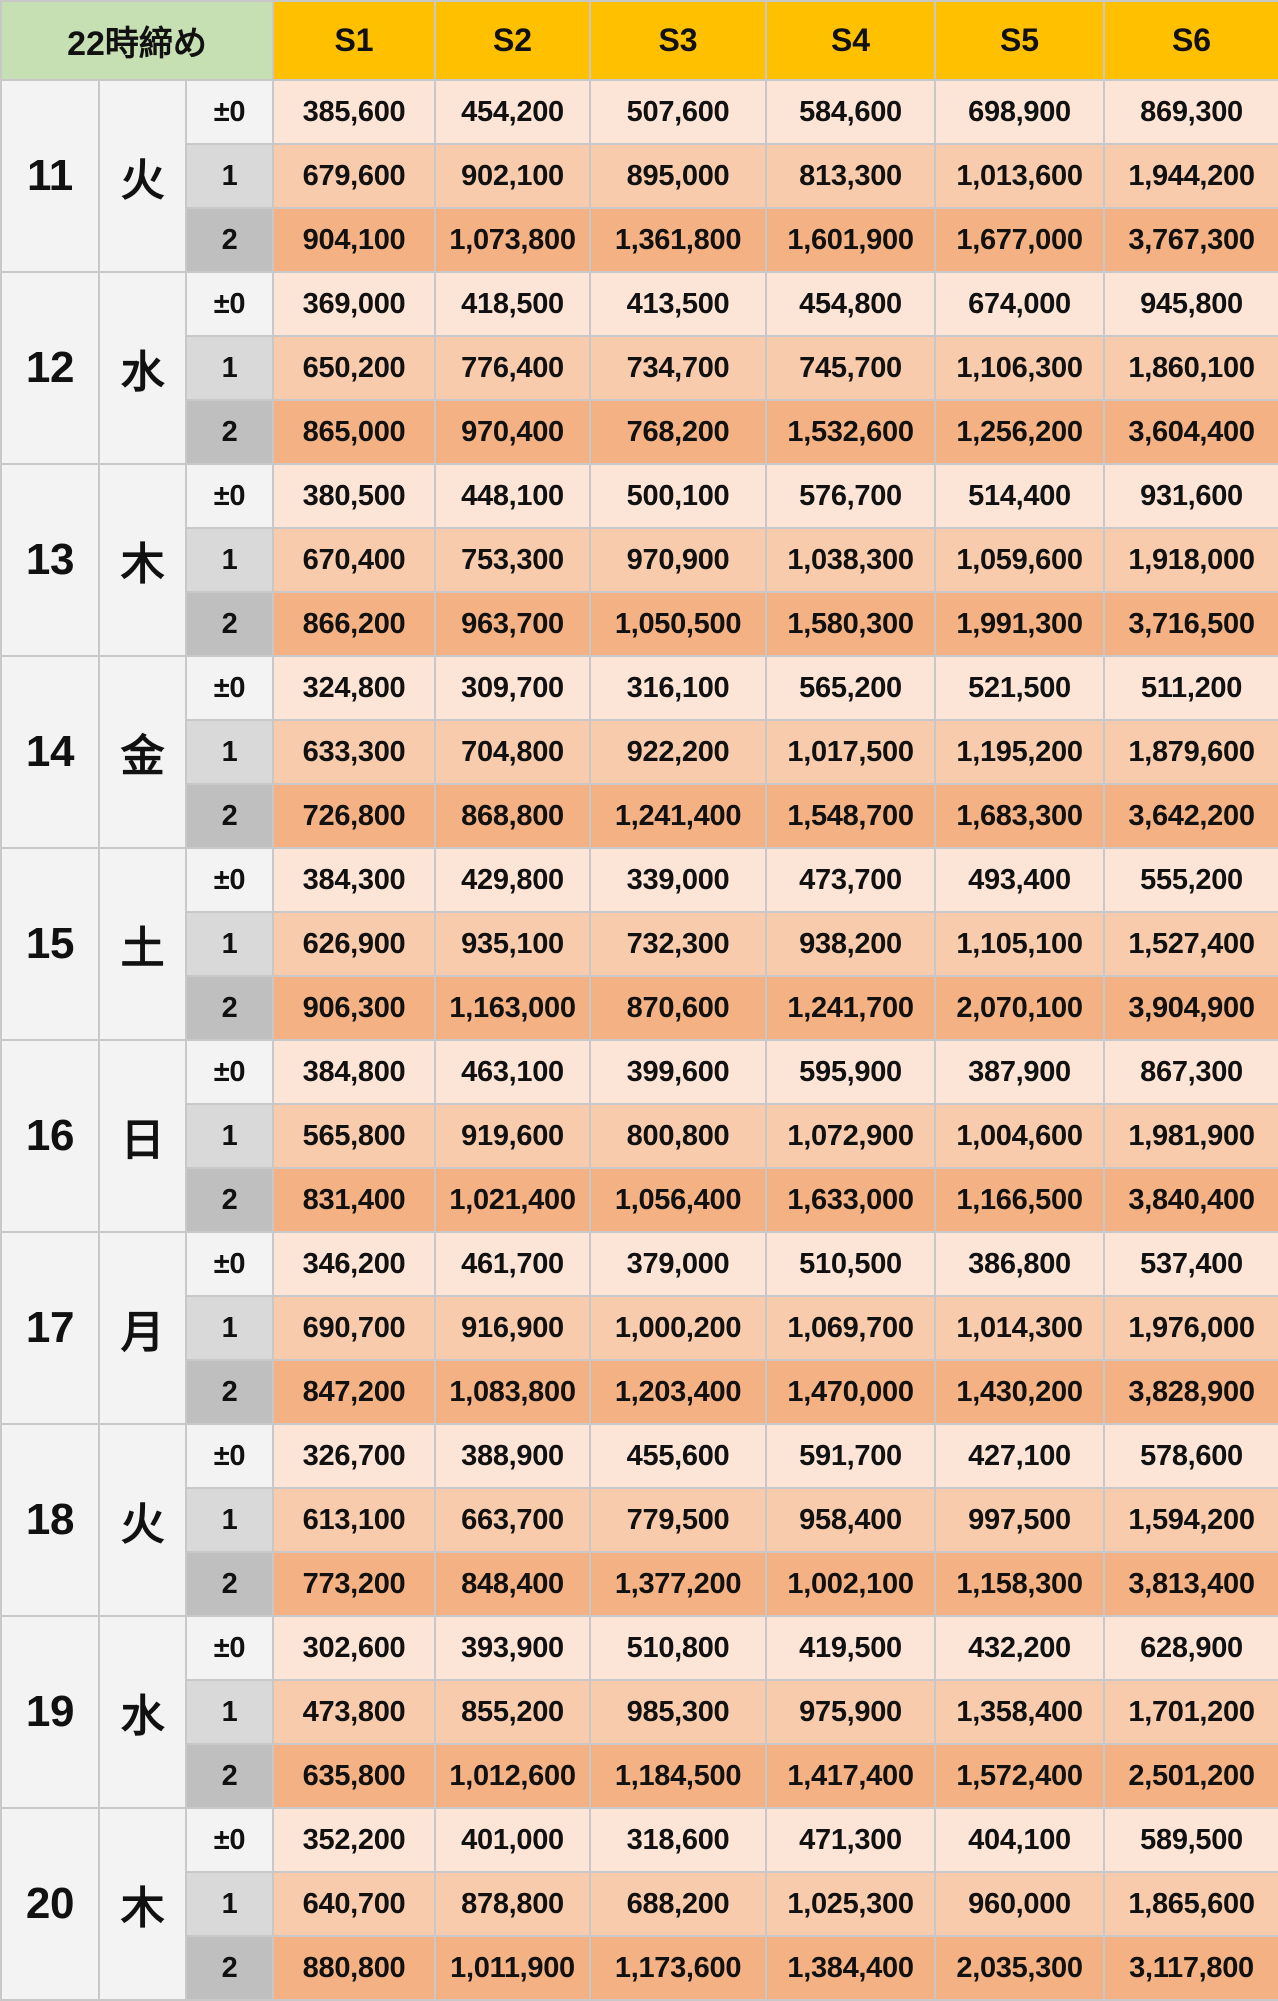 The width and height of the screenshot is (1278, 2001). What do you see at coordinates (354, 1968) in the screenshot?
I see `value-cell: 880,800` at bounding box center [354, 1968].